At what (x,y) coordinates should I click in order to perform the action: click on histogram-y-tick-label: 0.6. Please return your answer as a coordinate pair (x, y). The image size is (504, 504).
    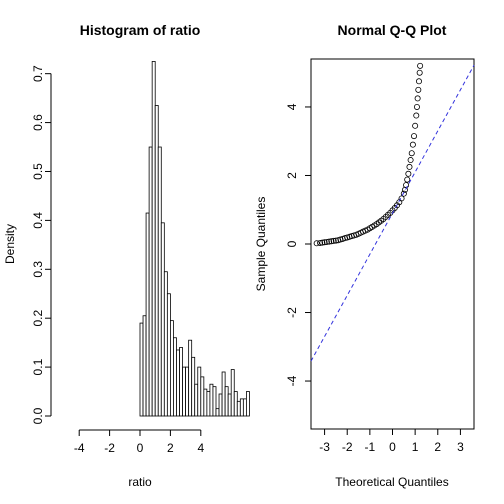
    Looking at the image, I should click on (38, 122).